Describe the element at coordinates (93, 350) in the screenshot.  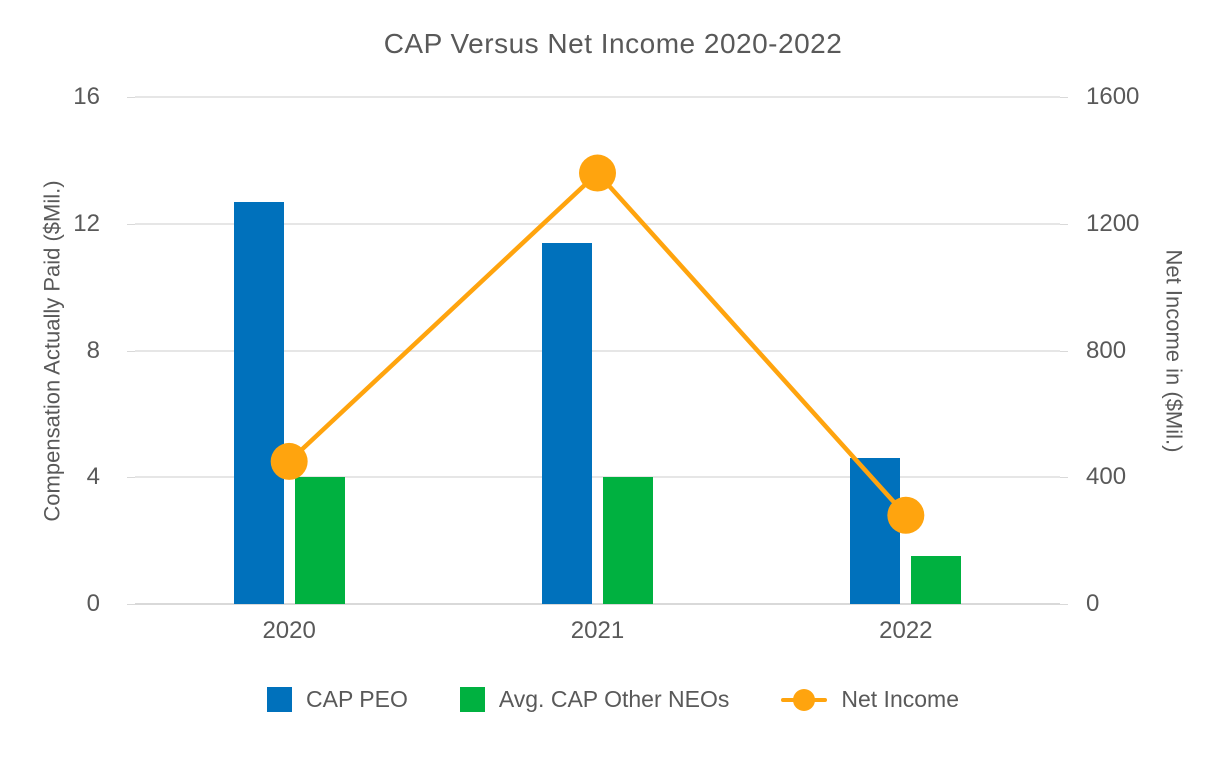
I see `left-axis-tick-label: 8` at that location.